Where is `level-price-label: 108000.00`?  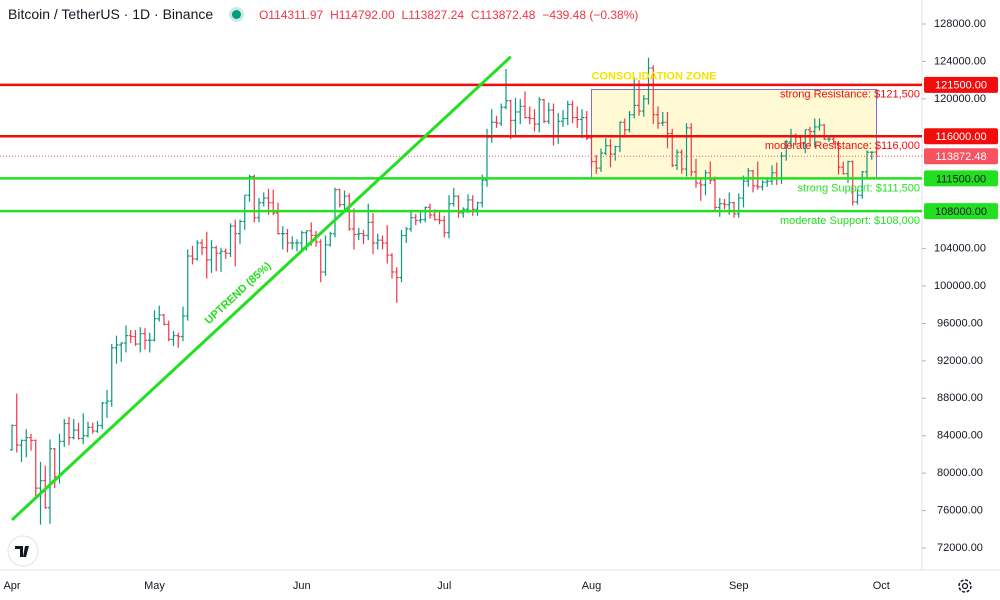
level-price-label: 108000.00 is located at coordinates (961, 212).